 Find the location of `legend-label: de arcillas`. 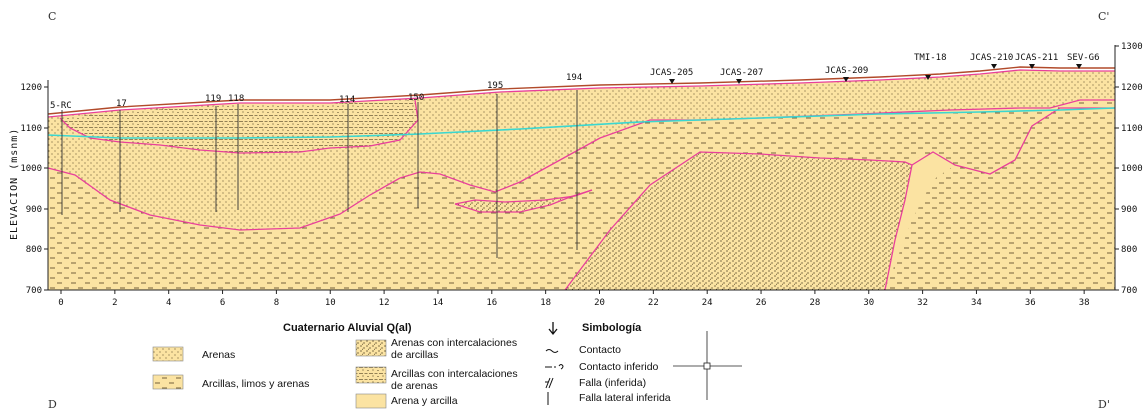

legend-label: de arcillas is located at coordinates (414, 355).